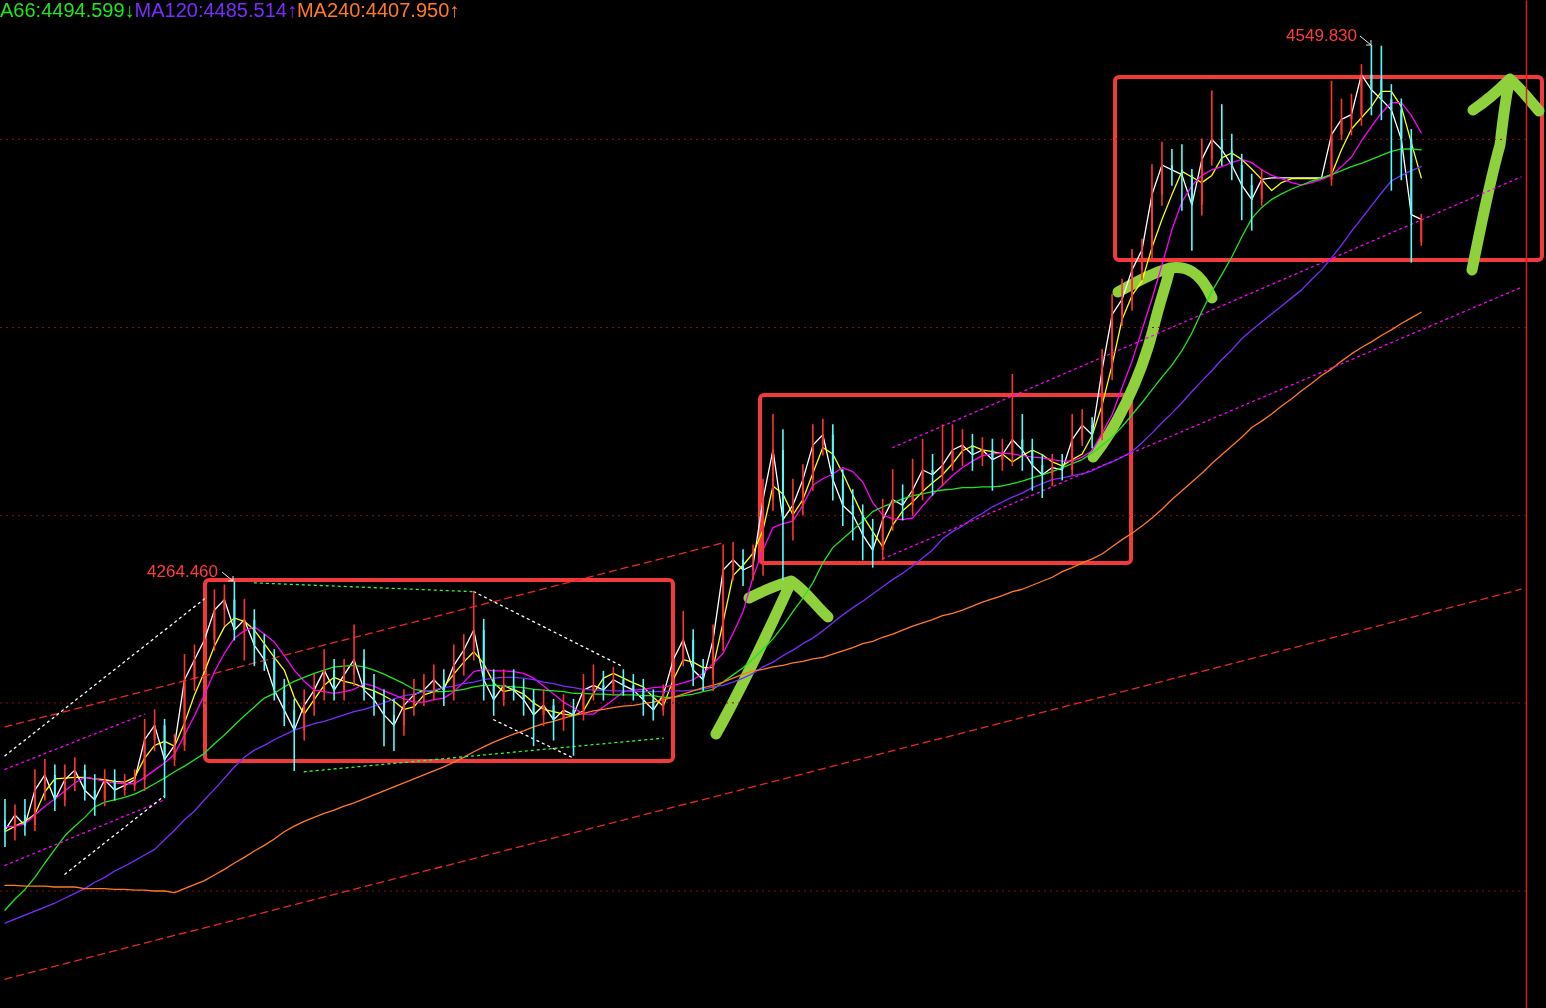 This screenshot has width=1546, height=1008. What do you see at coordinates (182, 571) in the screenshot?
I see `annotation: 4264.460` at bounding box center [182, 571].